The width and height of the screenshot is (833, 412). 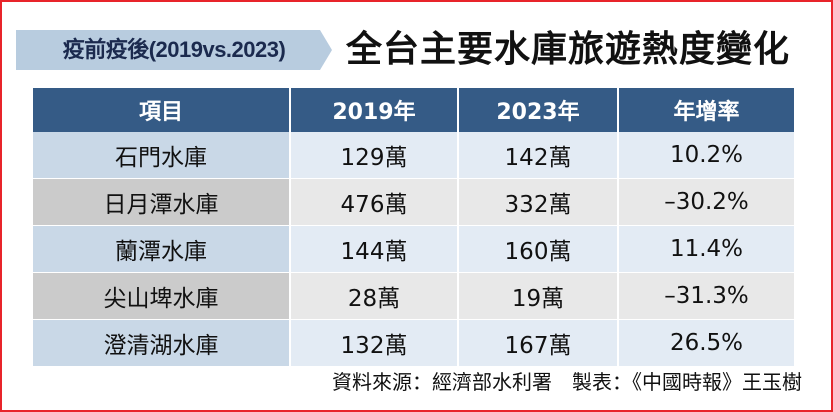 I want to click on visitors-2023: 142萬, so click(x=538, y=155).